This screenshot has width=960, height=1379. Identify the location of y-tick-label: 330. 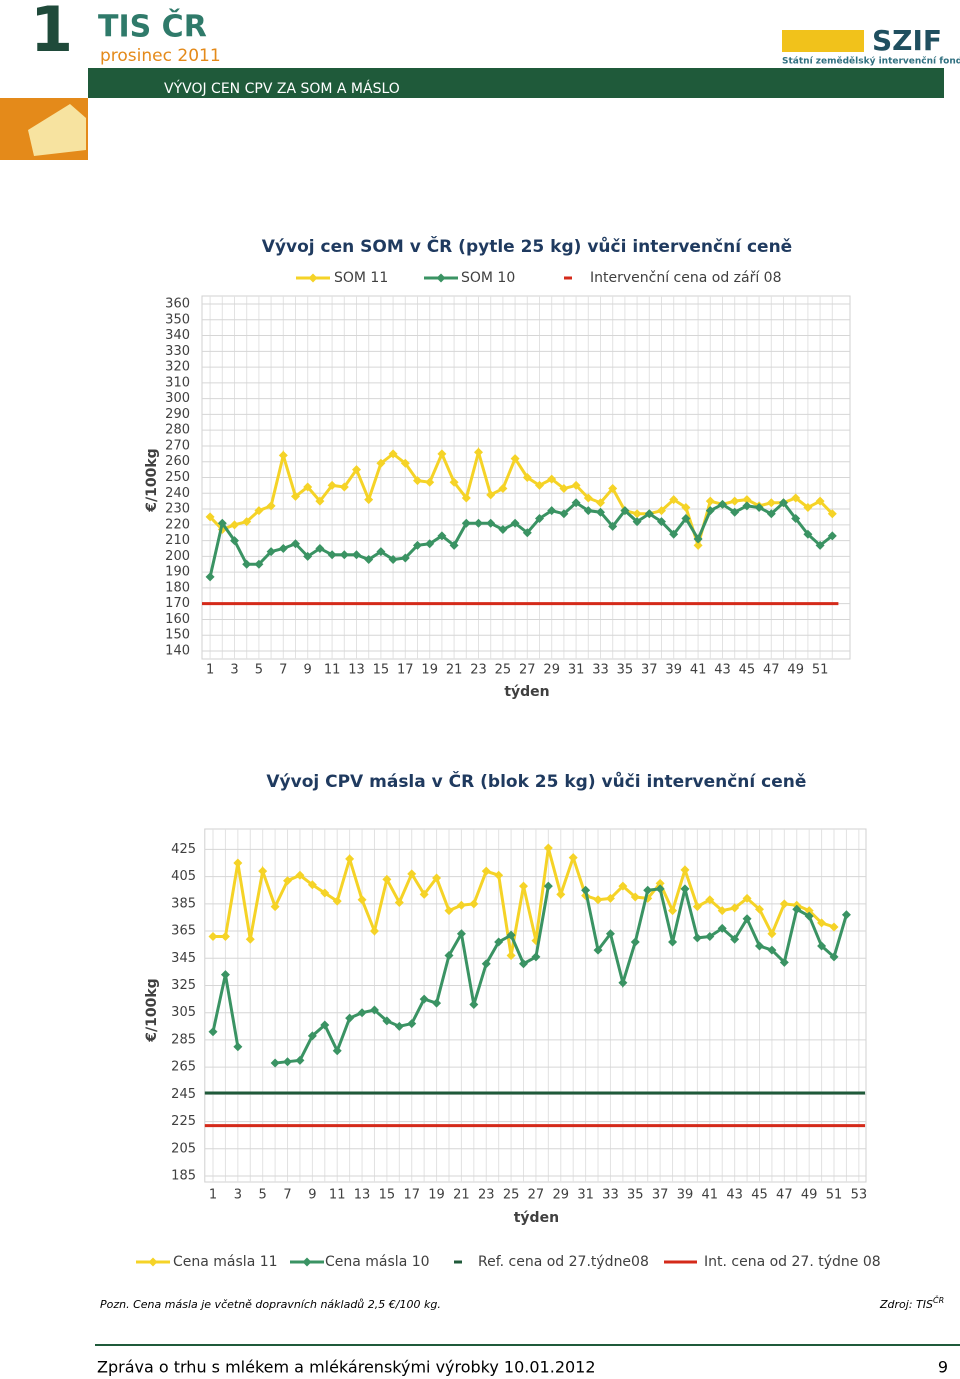
(177, 351).